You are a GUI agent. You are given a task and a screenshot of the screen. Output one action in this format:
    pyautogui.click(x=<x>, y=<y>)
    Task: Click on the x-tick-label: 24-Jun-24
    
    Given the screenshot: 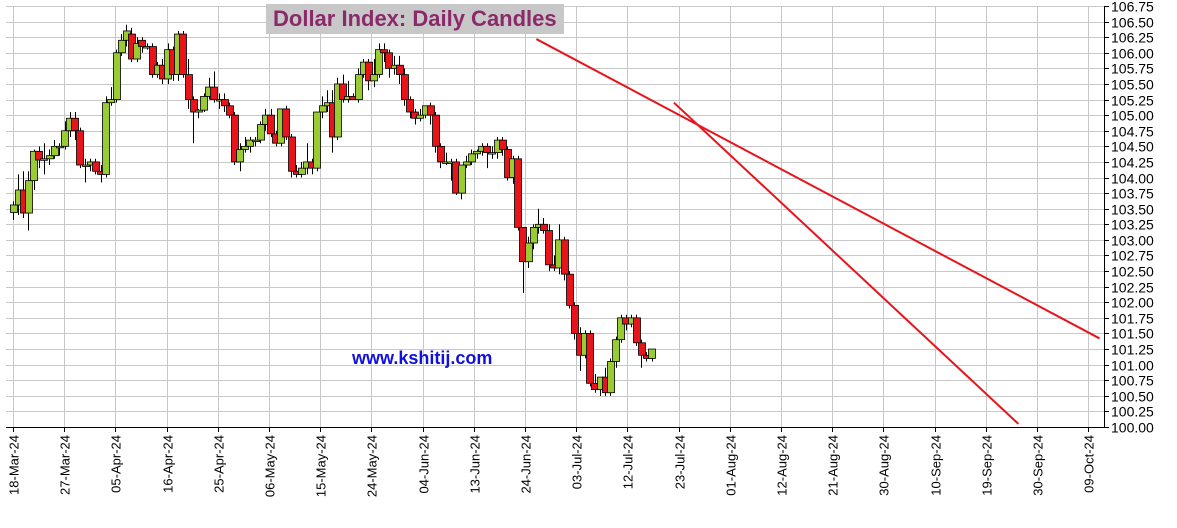 What is the action you would take?
    pyautogui.click(x=526, y=464)
    